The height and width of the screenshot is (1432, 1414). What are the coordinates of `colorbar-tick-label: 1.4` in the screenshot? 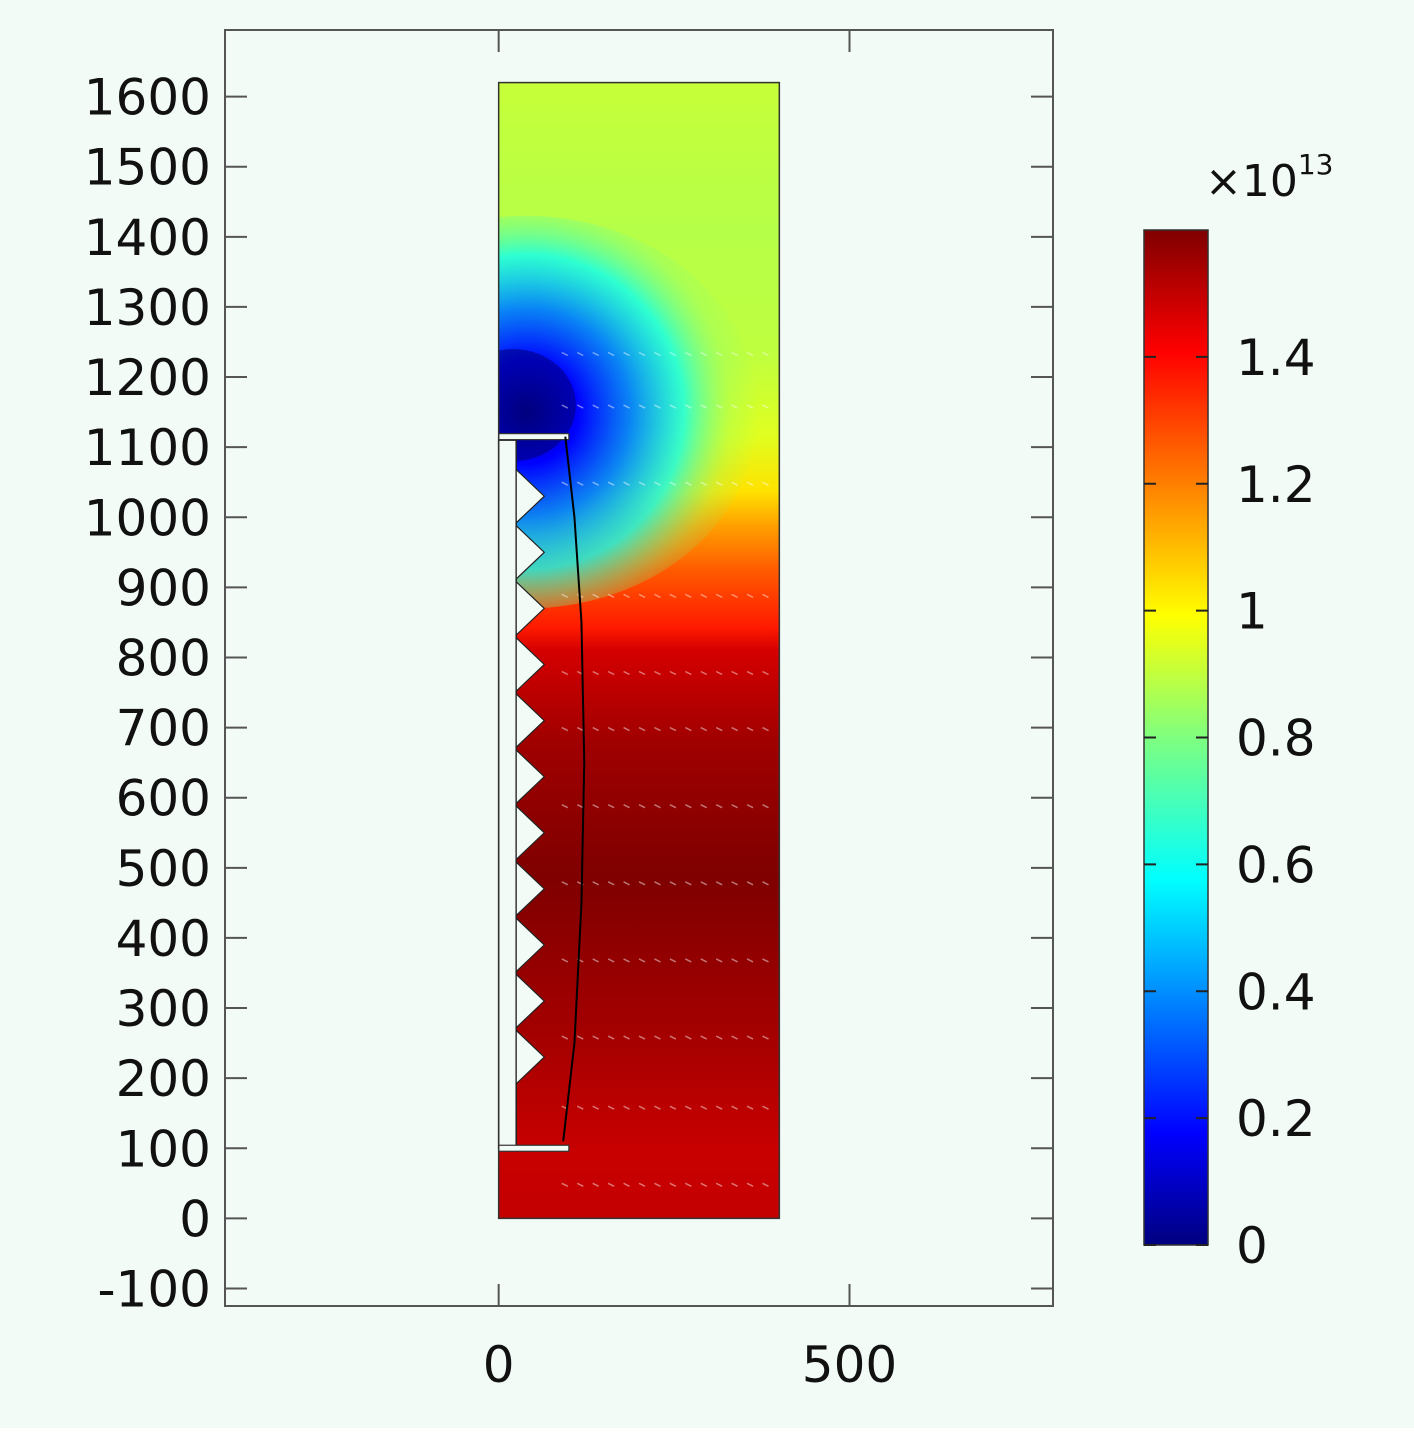 It's located at (1276, 358).